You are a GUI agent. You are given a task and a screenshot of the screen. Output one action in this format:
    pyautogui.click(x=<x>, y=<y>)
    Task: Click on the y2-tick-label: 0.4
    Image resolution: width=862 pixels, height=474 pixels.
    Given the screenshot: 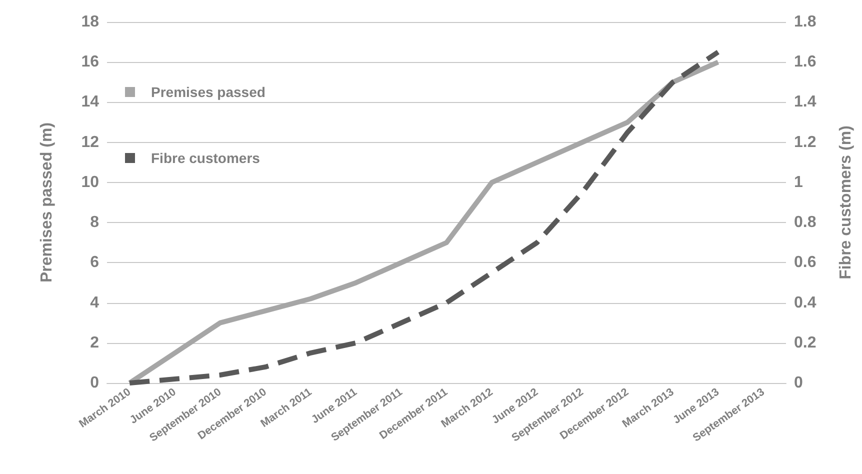 What is the action you would take?
    pyautogui.click(x=805, y=303)
    